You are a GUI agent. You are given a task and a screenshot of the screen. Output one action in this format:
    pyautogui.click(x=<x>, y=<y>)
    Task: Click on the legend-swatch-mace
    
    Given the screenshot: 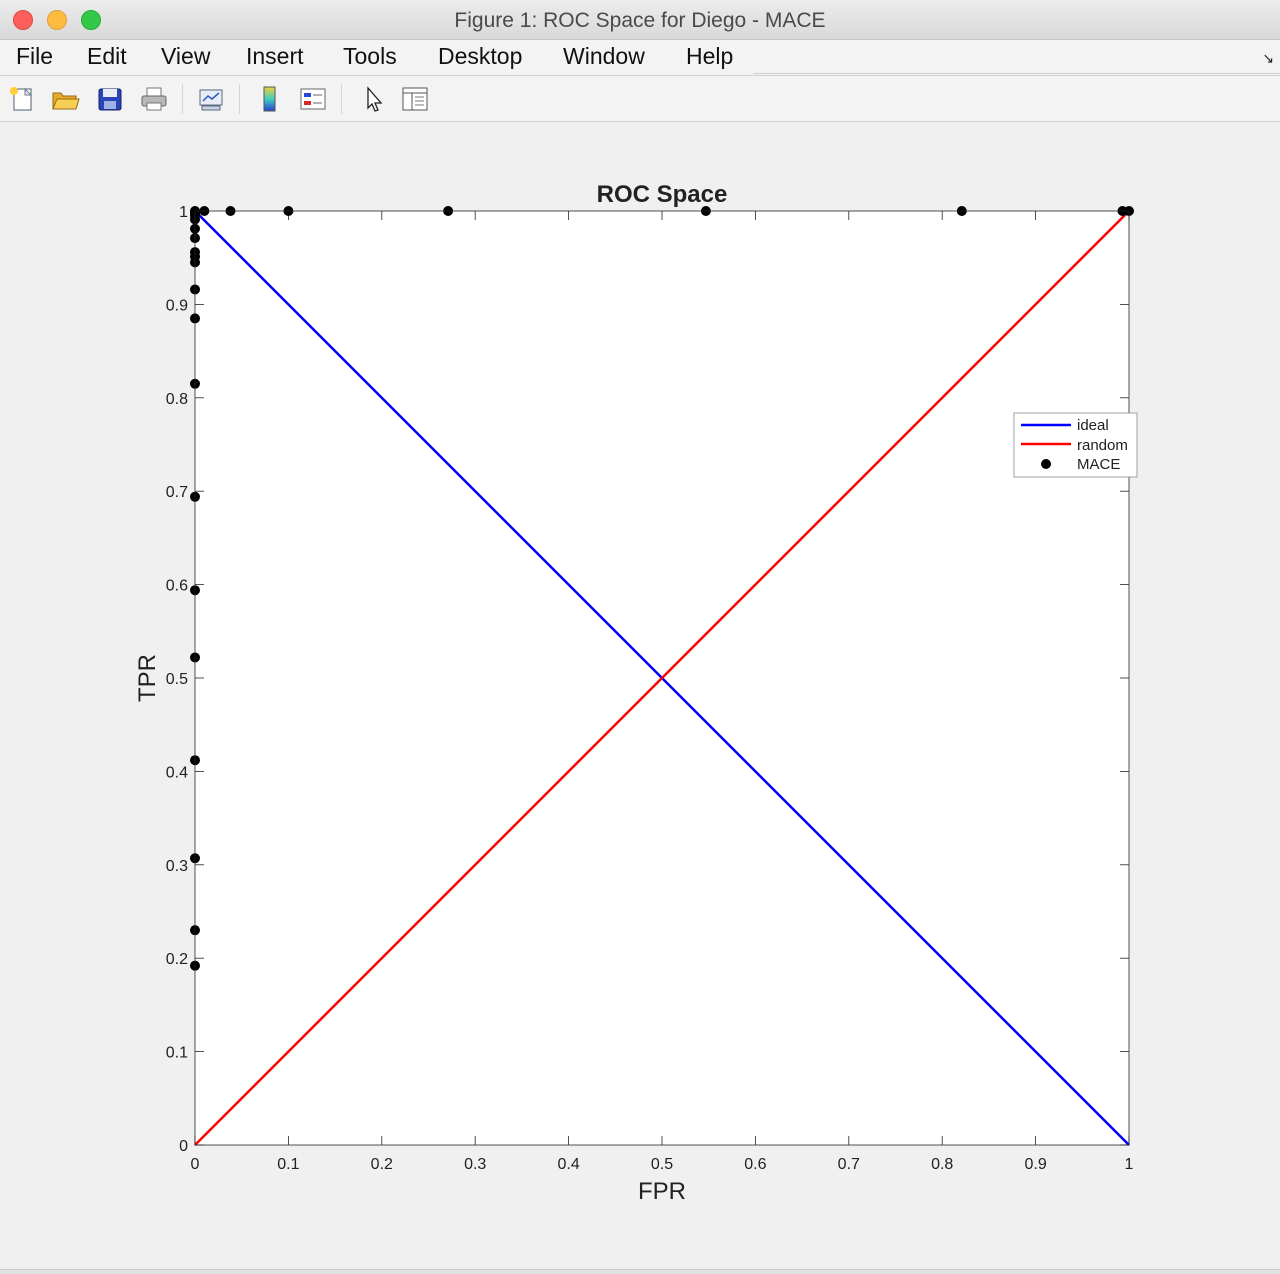 What is the action you would take?
    pyautogui.click(x=1046, y=464)
    